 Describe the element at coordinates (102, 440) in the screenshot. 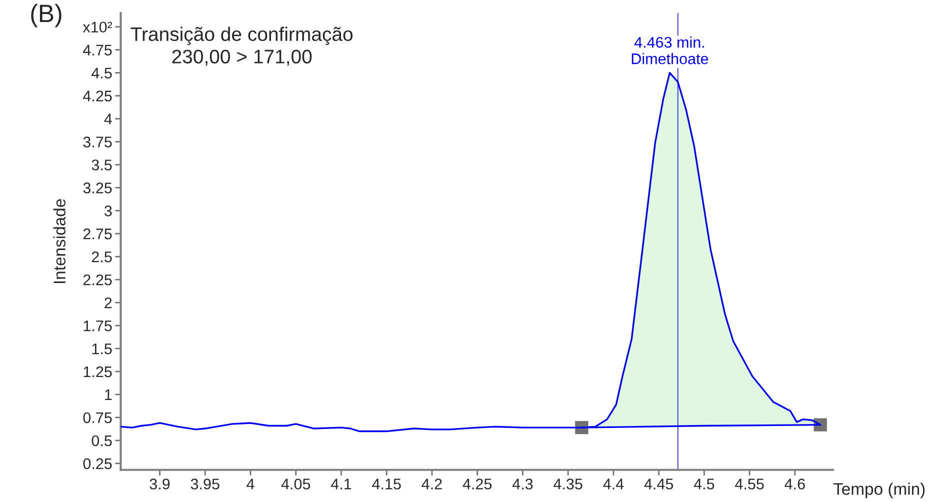

I see `y-tick-label: 0.5` at that location.